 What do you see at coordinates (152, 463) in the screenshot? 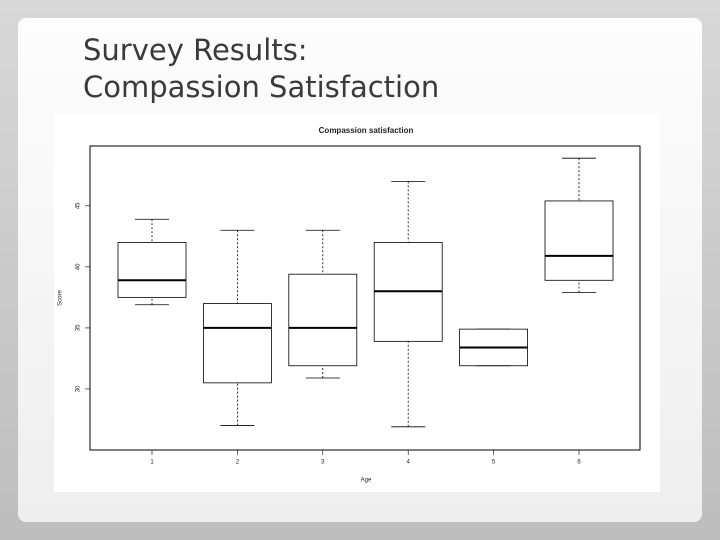
I see `x-tick-label: 1` at bounding box center [152, 463].